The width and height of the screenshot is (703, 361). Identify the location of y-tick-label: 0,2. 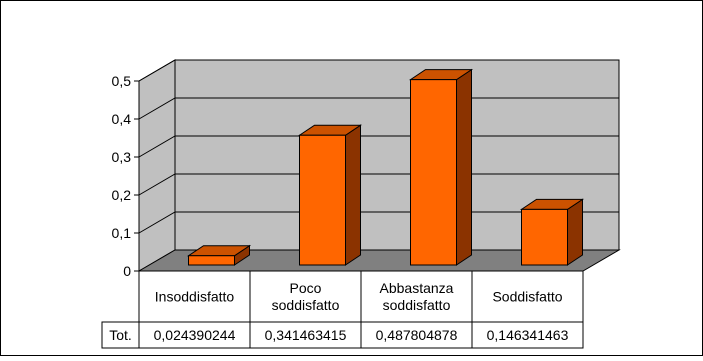
(122, 195).